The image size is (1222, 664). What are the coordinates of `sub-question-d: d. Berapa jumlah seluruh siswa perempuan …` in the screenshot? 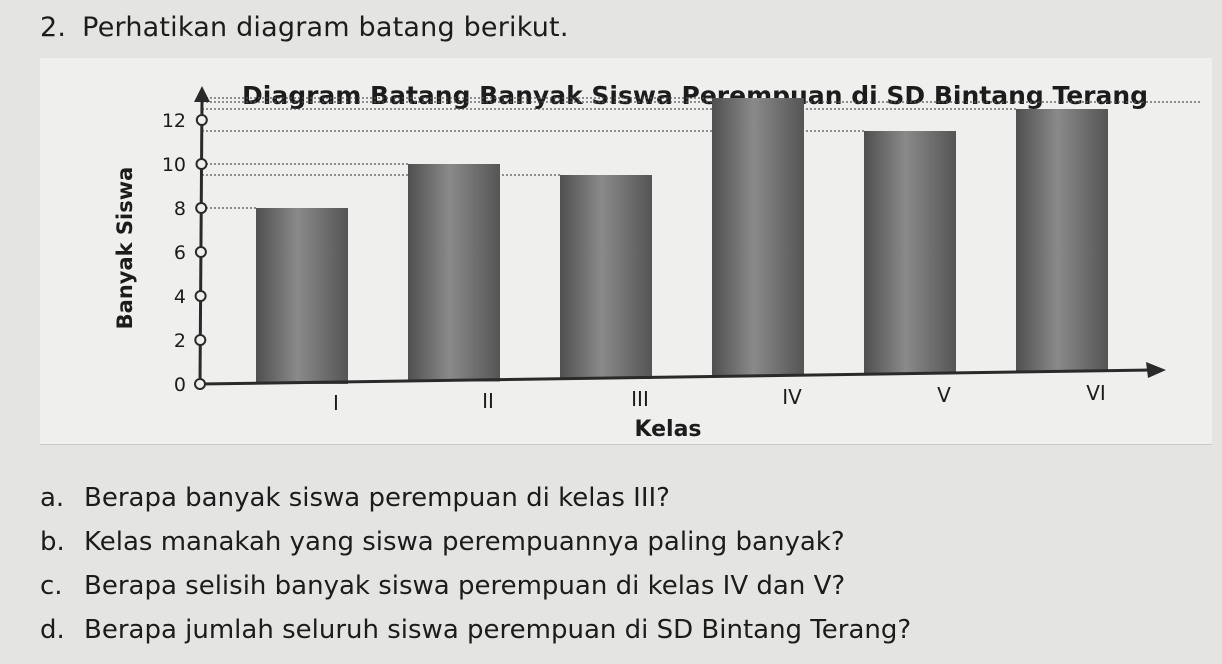 It's located at (475, 630).